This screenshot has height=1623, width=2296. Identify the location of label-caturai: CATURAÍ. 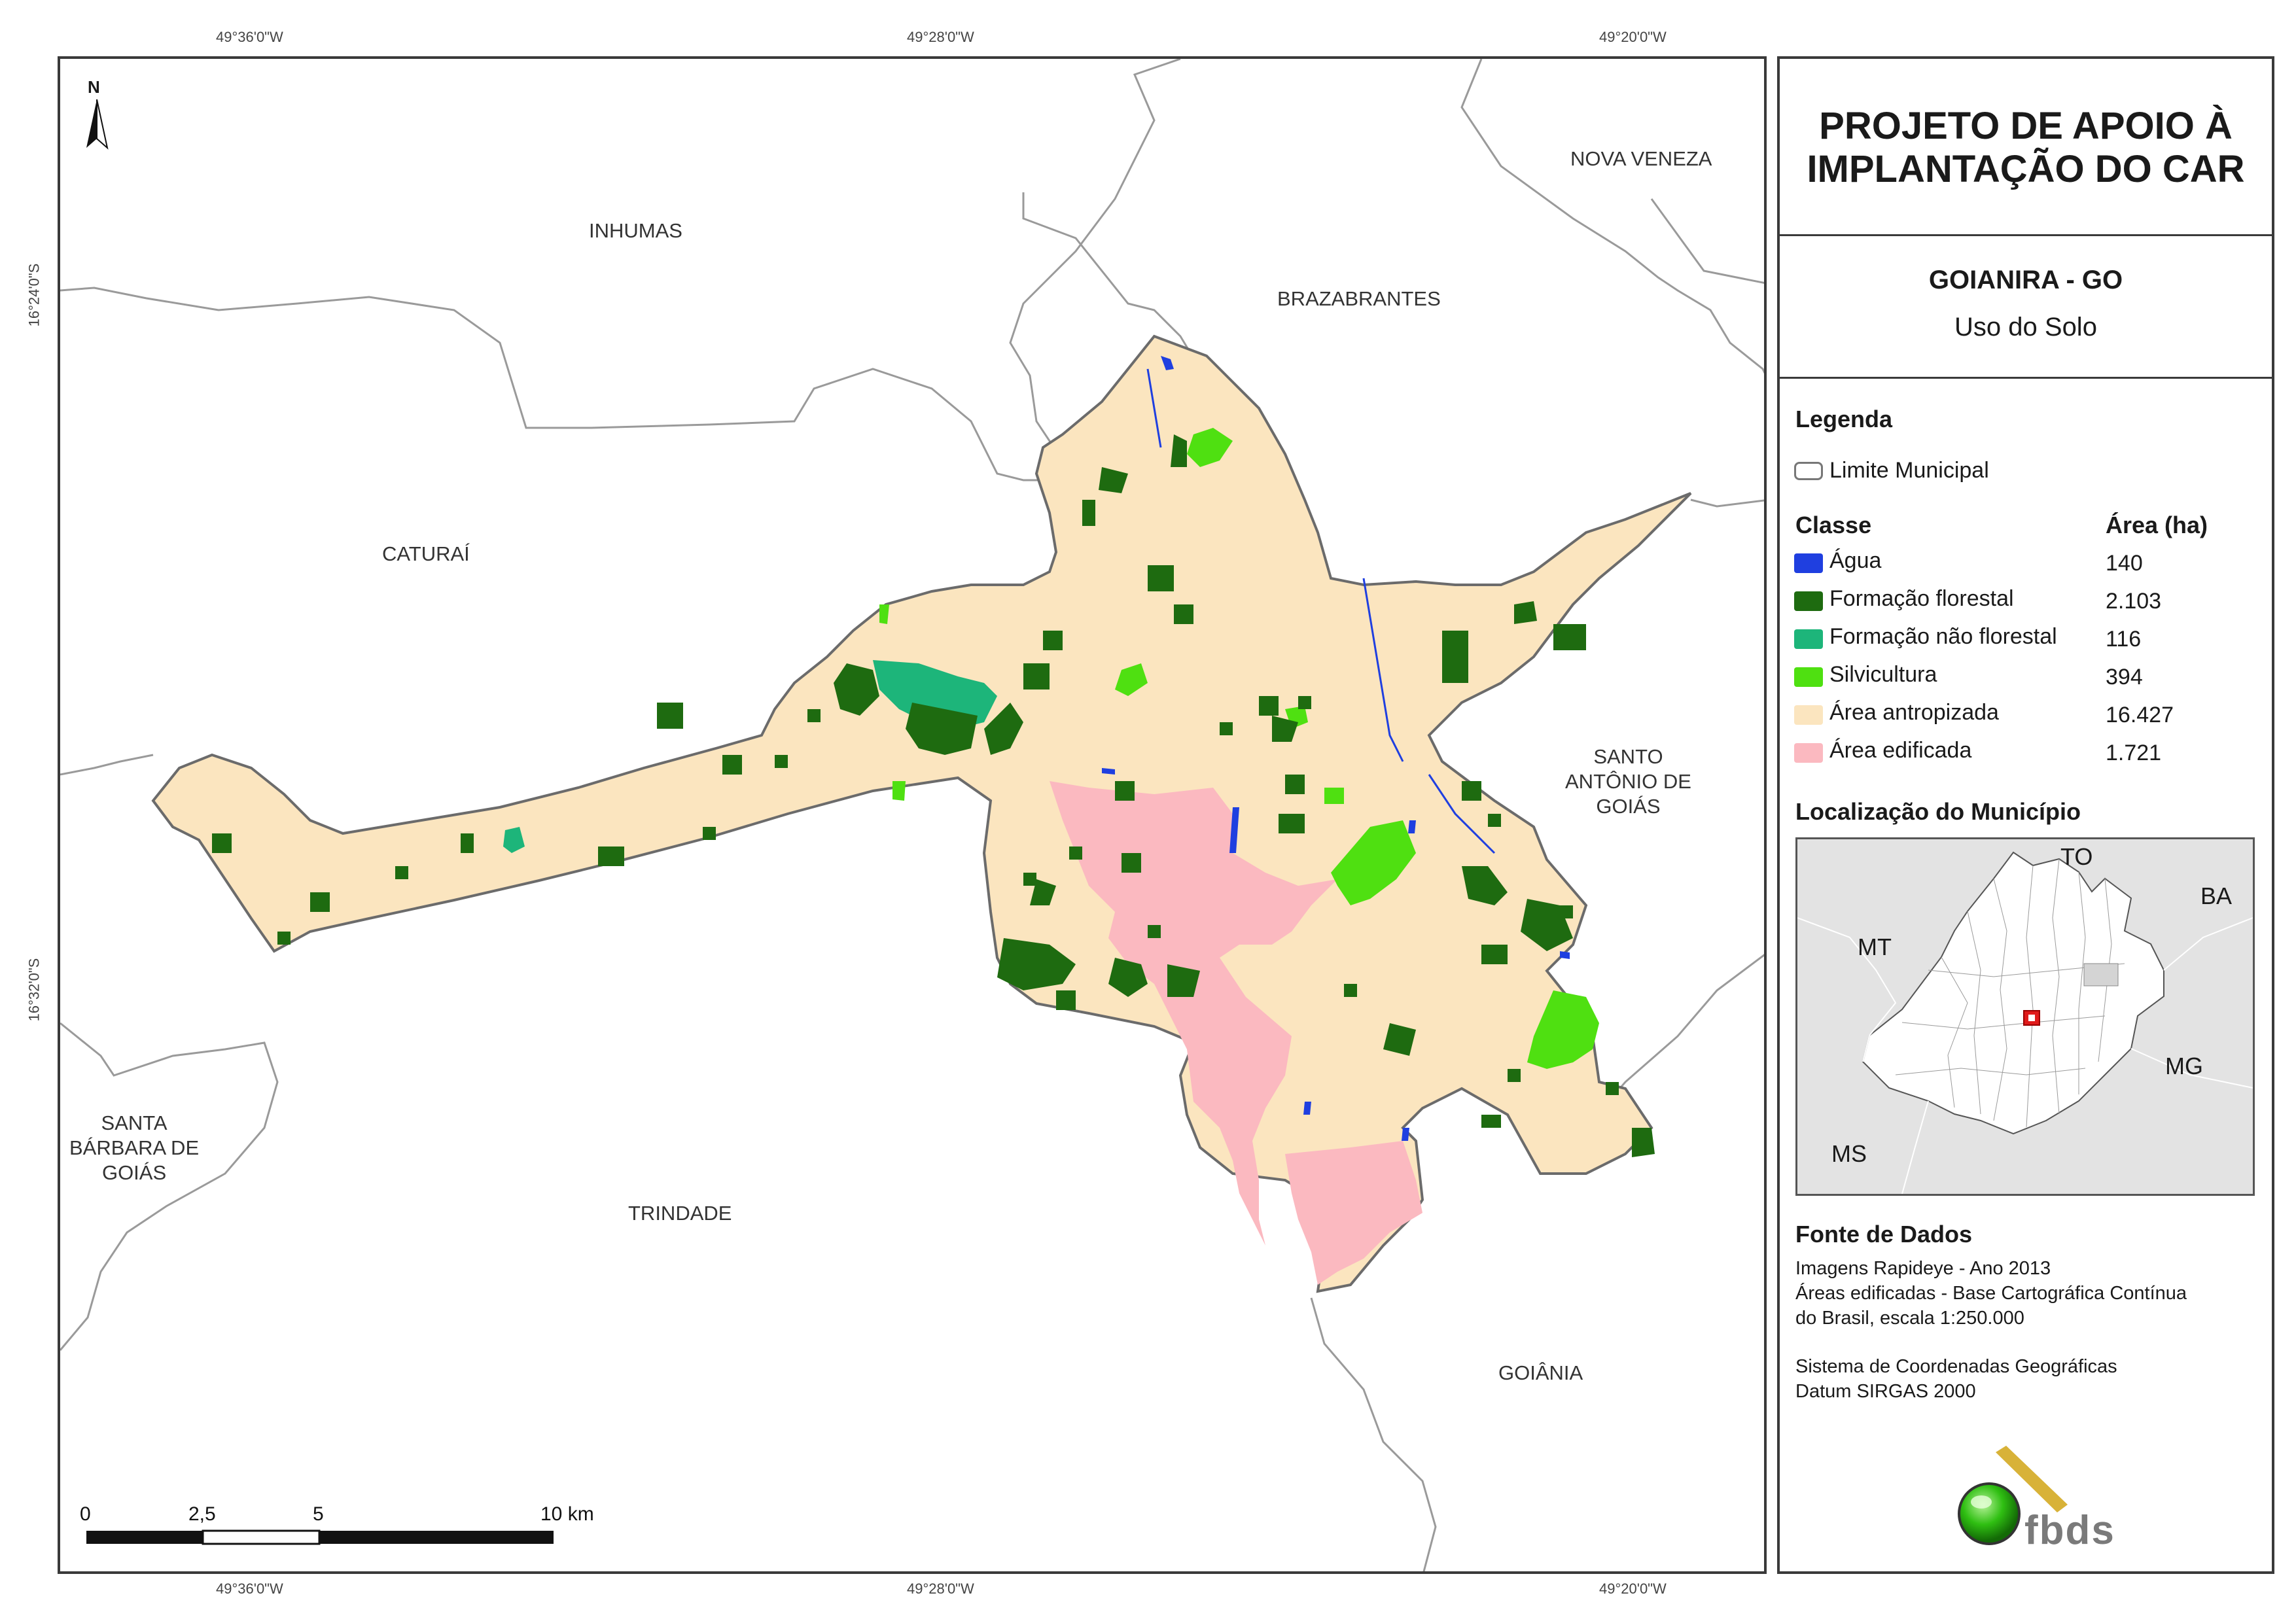
(426, 553).